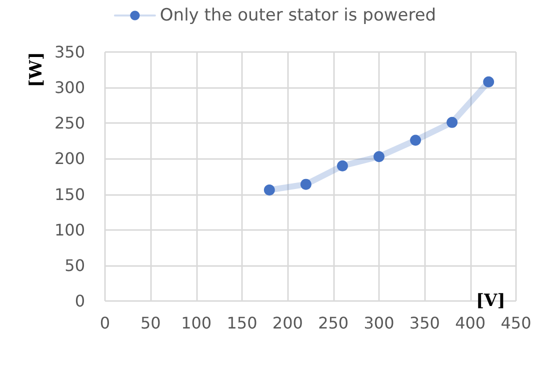 Image resolution: width=550 pixels, height=377 pixels. I want to click on y-tick-label: 250, so click(69, 123).